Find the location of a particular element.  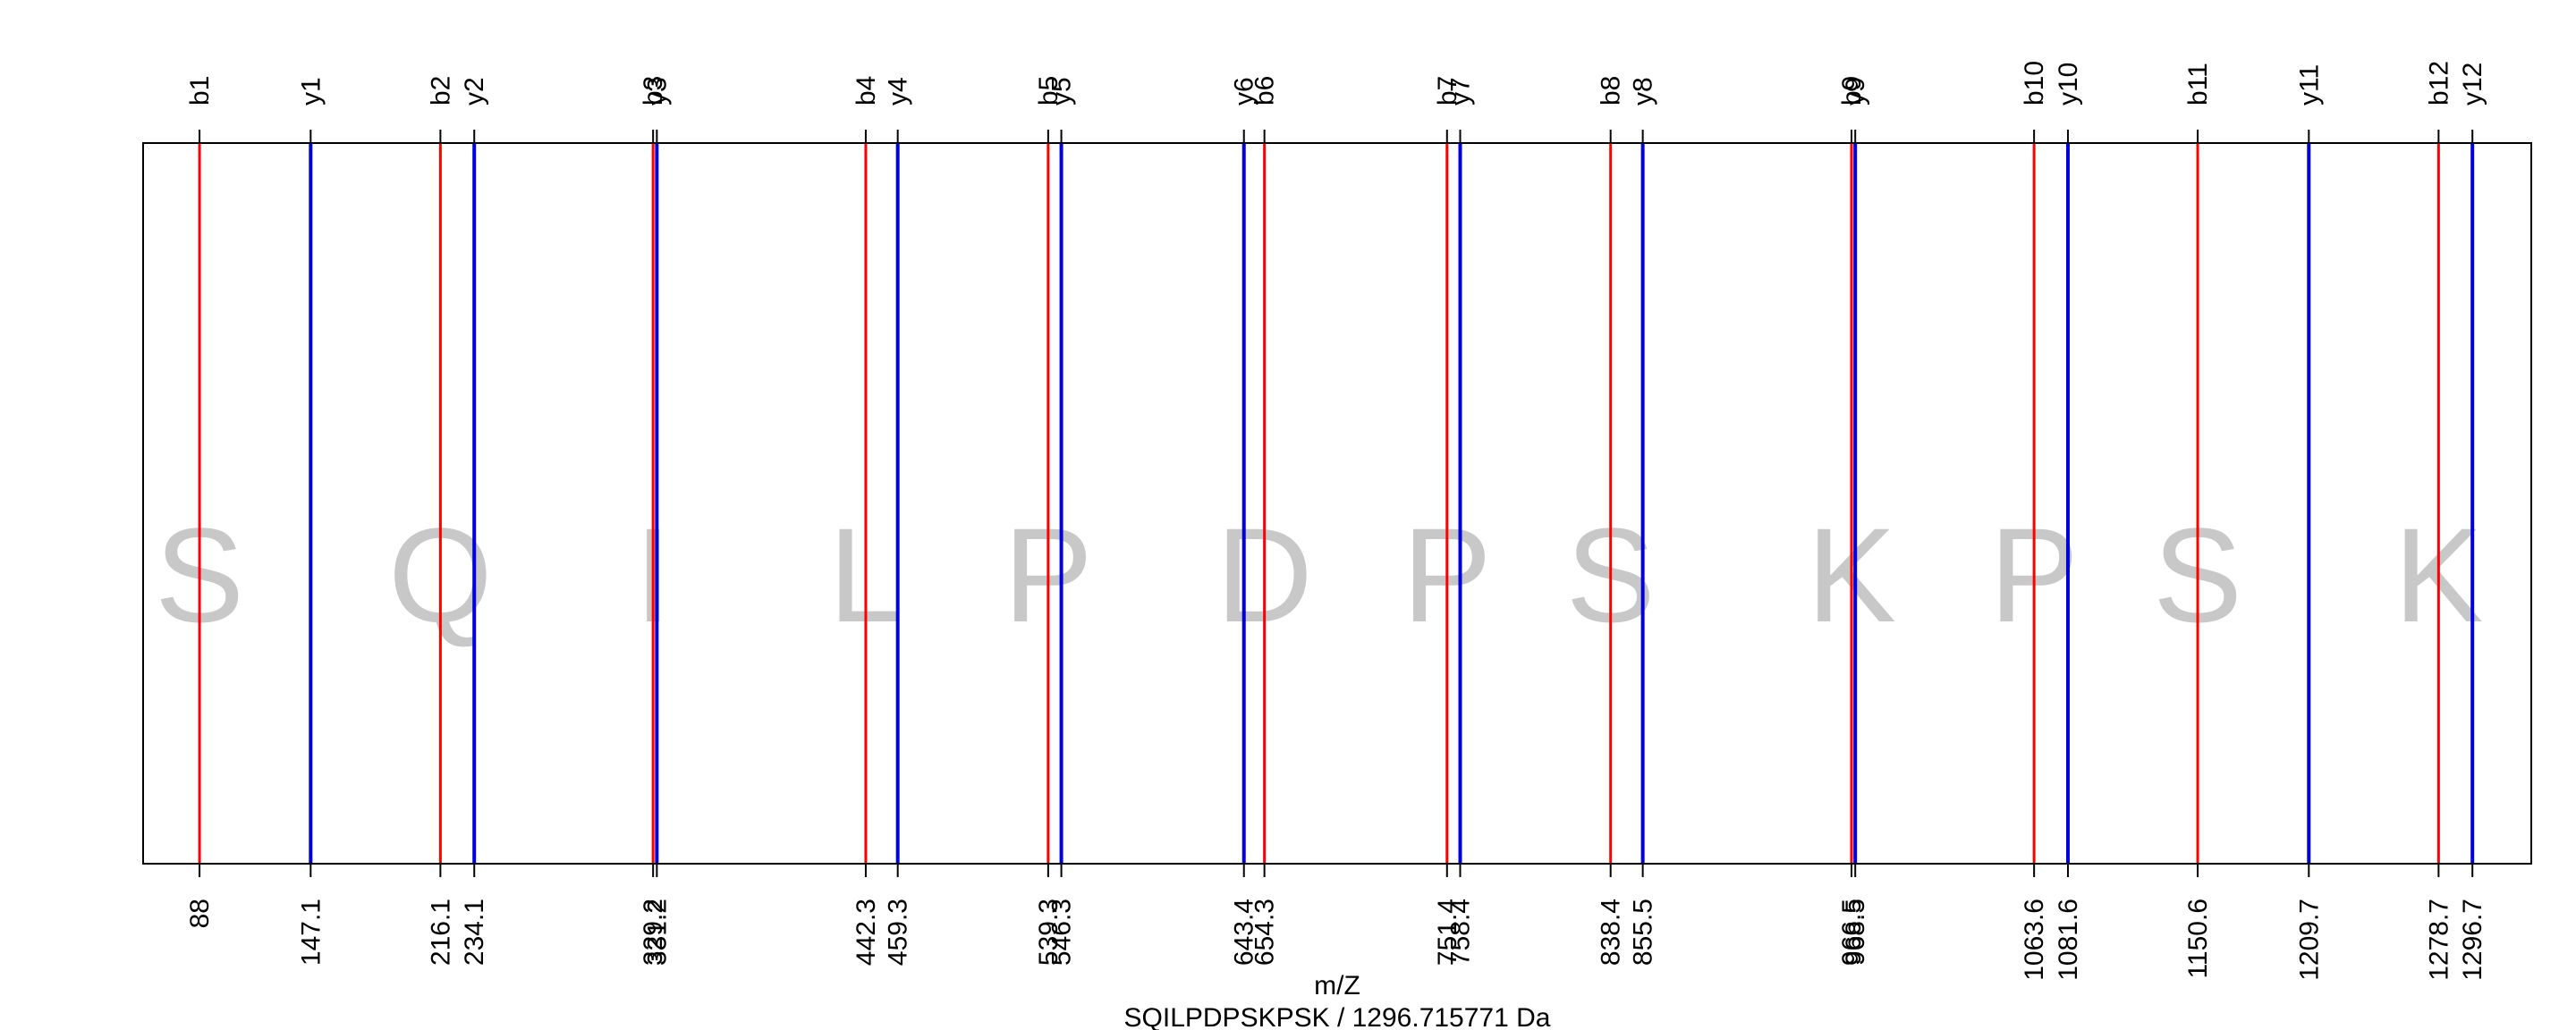

mz-tick-label: 546.3 is located at coordinates (1062, 932).